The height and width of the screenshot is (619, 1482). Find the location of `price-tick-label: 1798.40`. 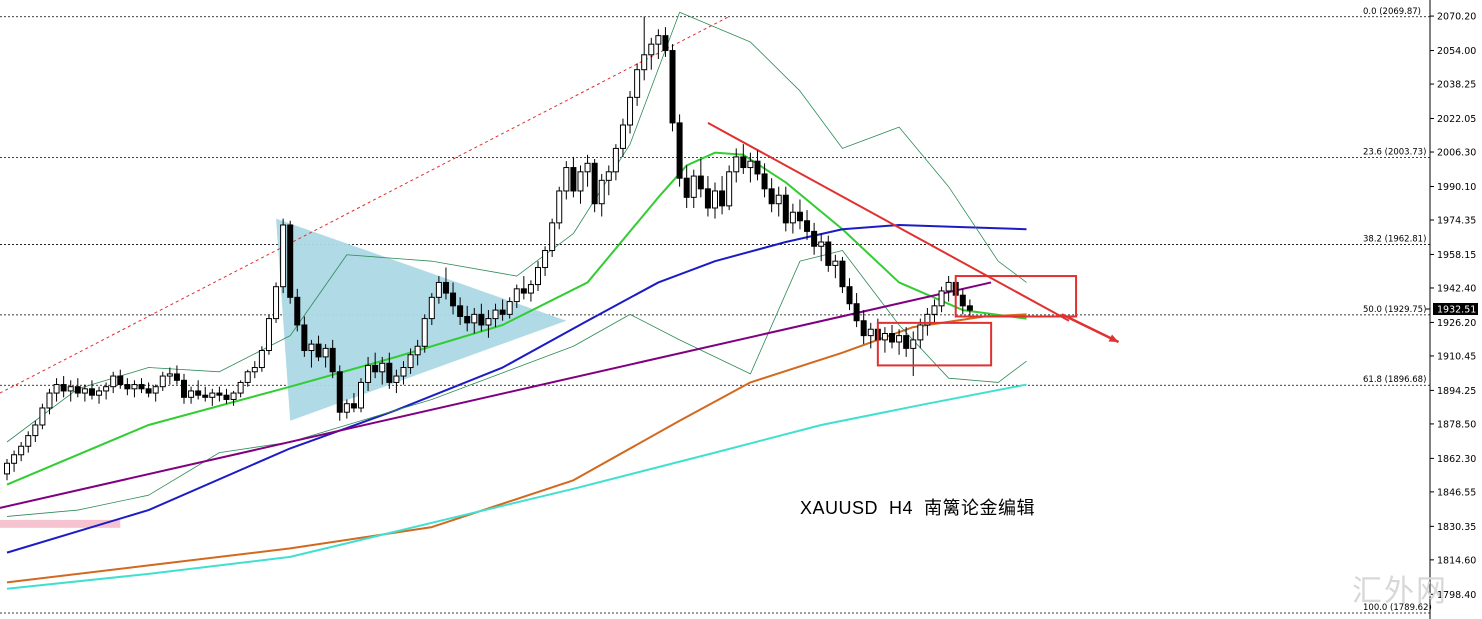

price-tick-label: 1798.40 is located at coordinates (1456, 595).